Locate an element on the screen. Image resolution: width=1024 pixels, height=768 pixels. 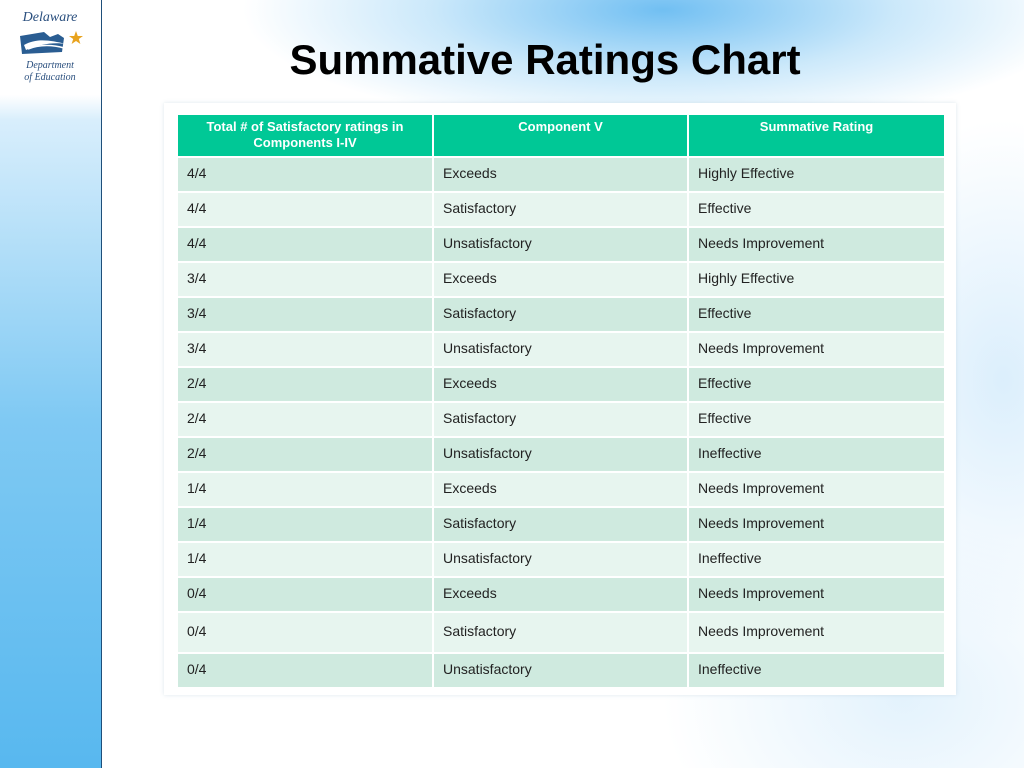
table-row: 0/4 Exceeds Needs Improvement is located at coordinates (561, 594).